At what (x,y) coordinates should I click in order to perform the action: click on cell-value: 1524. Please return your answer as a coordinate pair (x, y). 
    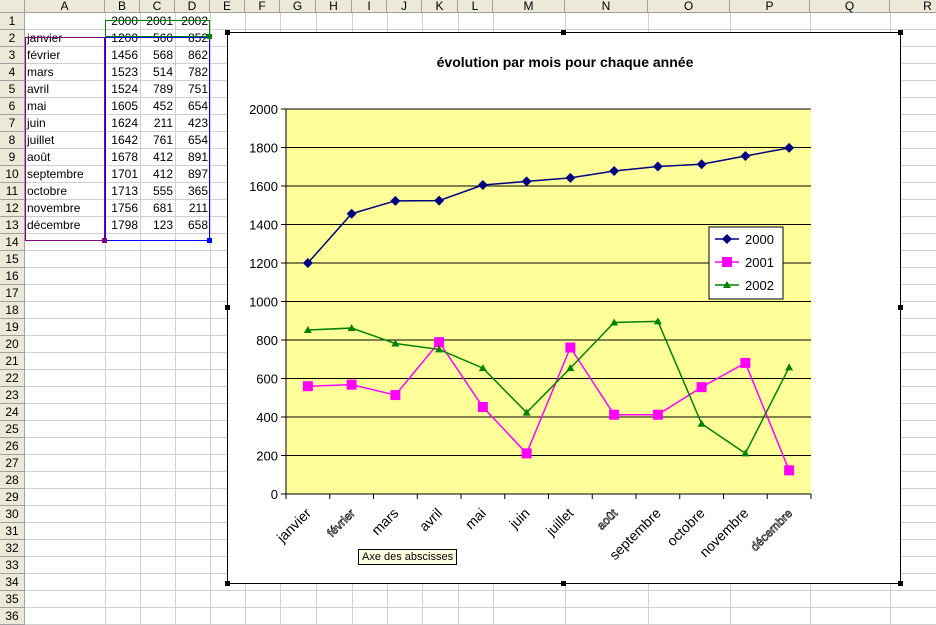
    Looking at the image, I should click on (124, 89).